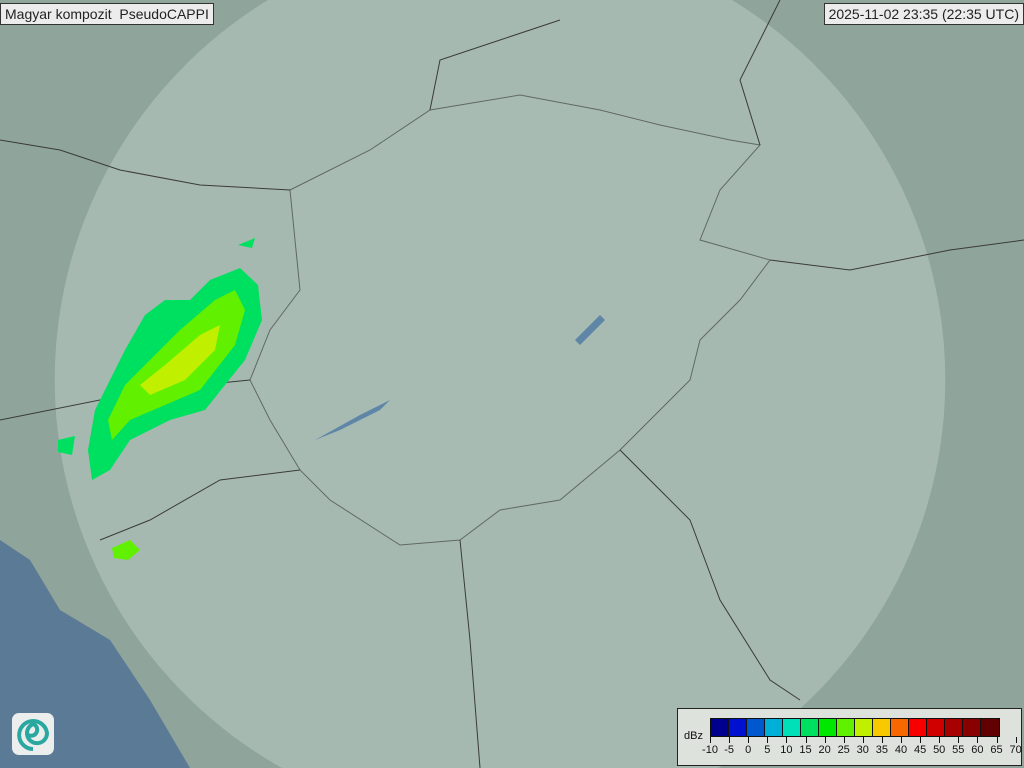 The height and width of the screenshot is (768, 1024). I want to click on legend-tick-label: 45, so click(920, 750).